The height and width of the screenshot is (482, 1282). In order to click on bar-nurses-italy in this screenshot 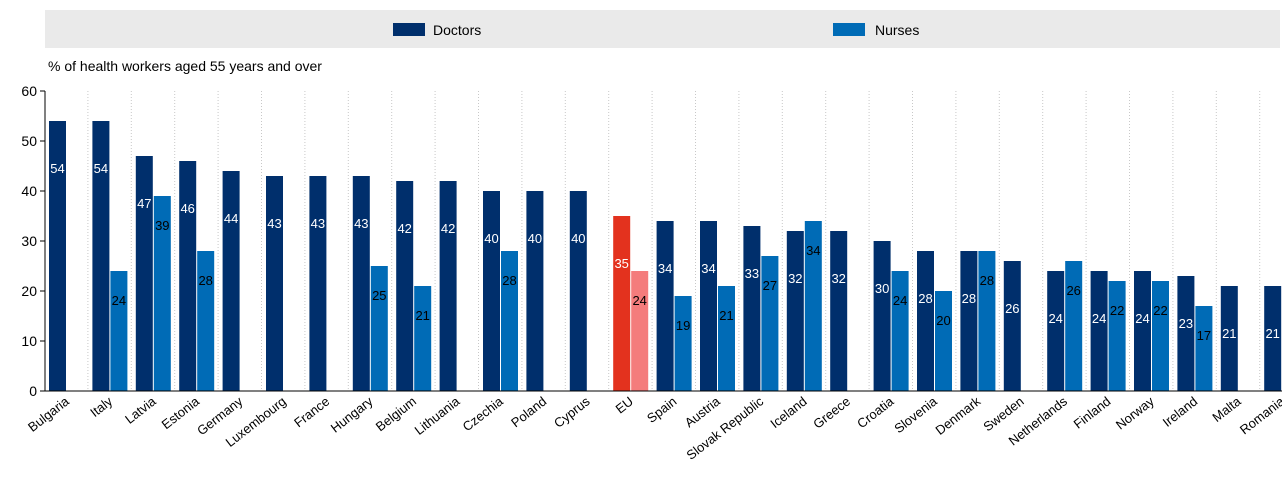, I will do `click(119, 331)`.